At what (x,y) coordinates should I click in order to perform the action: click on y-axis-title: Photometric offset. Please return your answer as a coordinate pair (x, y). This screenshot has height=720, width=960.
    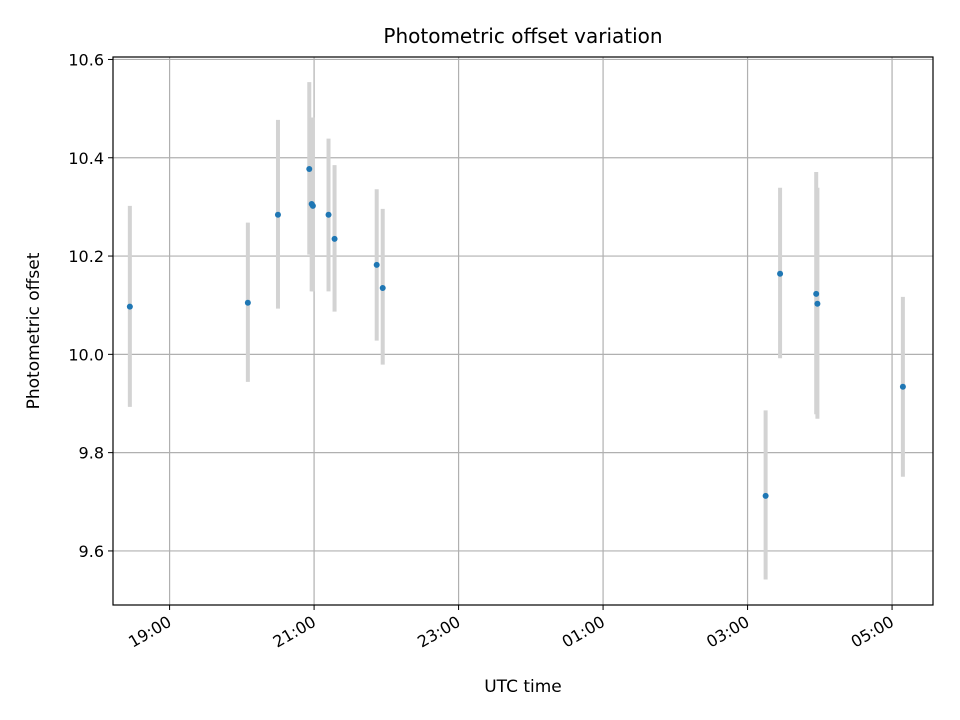
    Looking at the image, I should click on (34, 330).